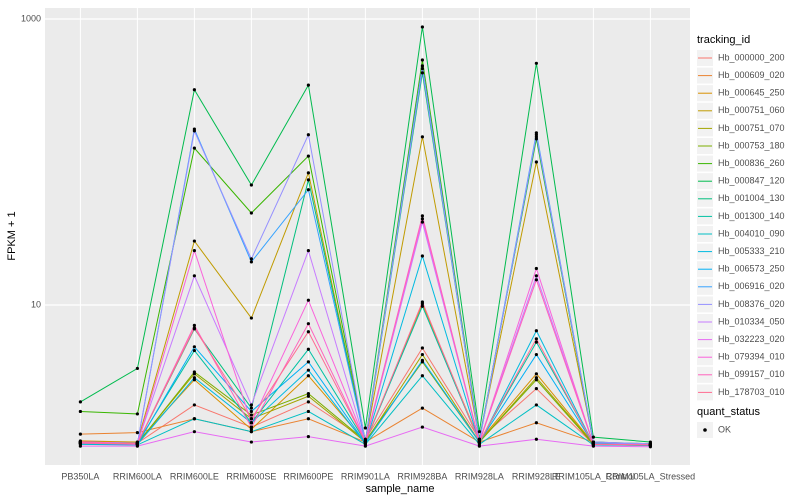 The width and height of the screenshot is (800, 500). What do you see at coordinates (751, 198) in the screenshot?
I see `legend-label: Hb_001004_130` at bounding box center [751, 198].